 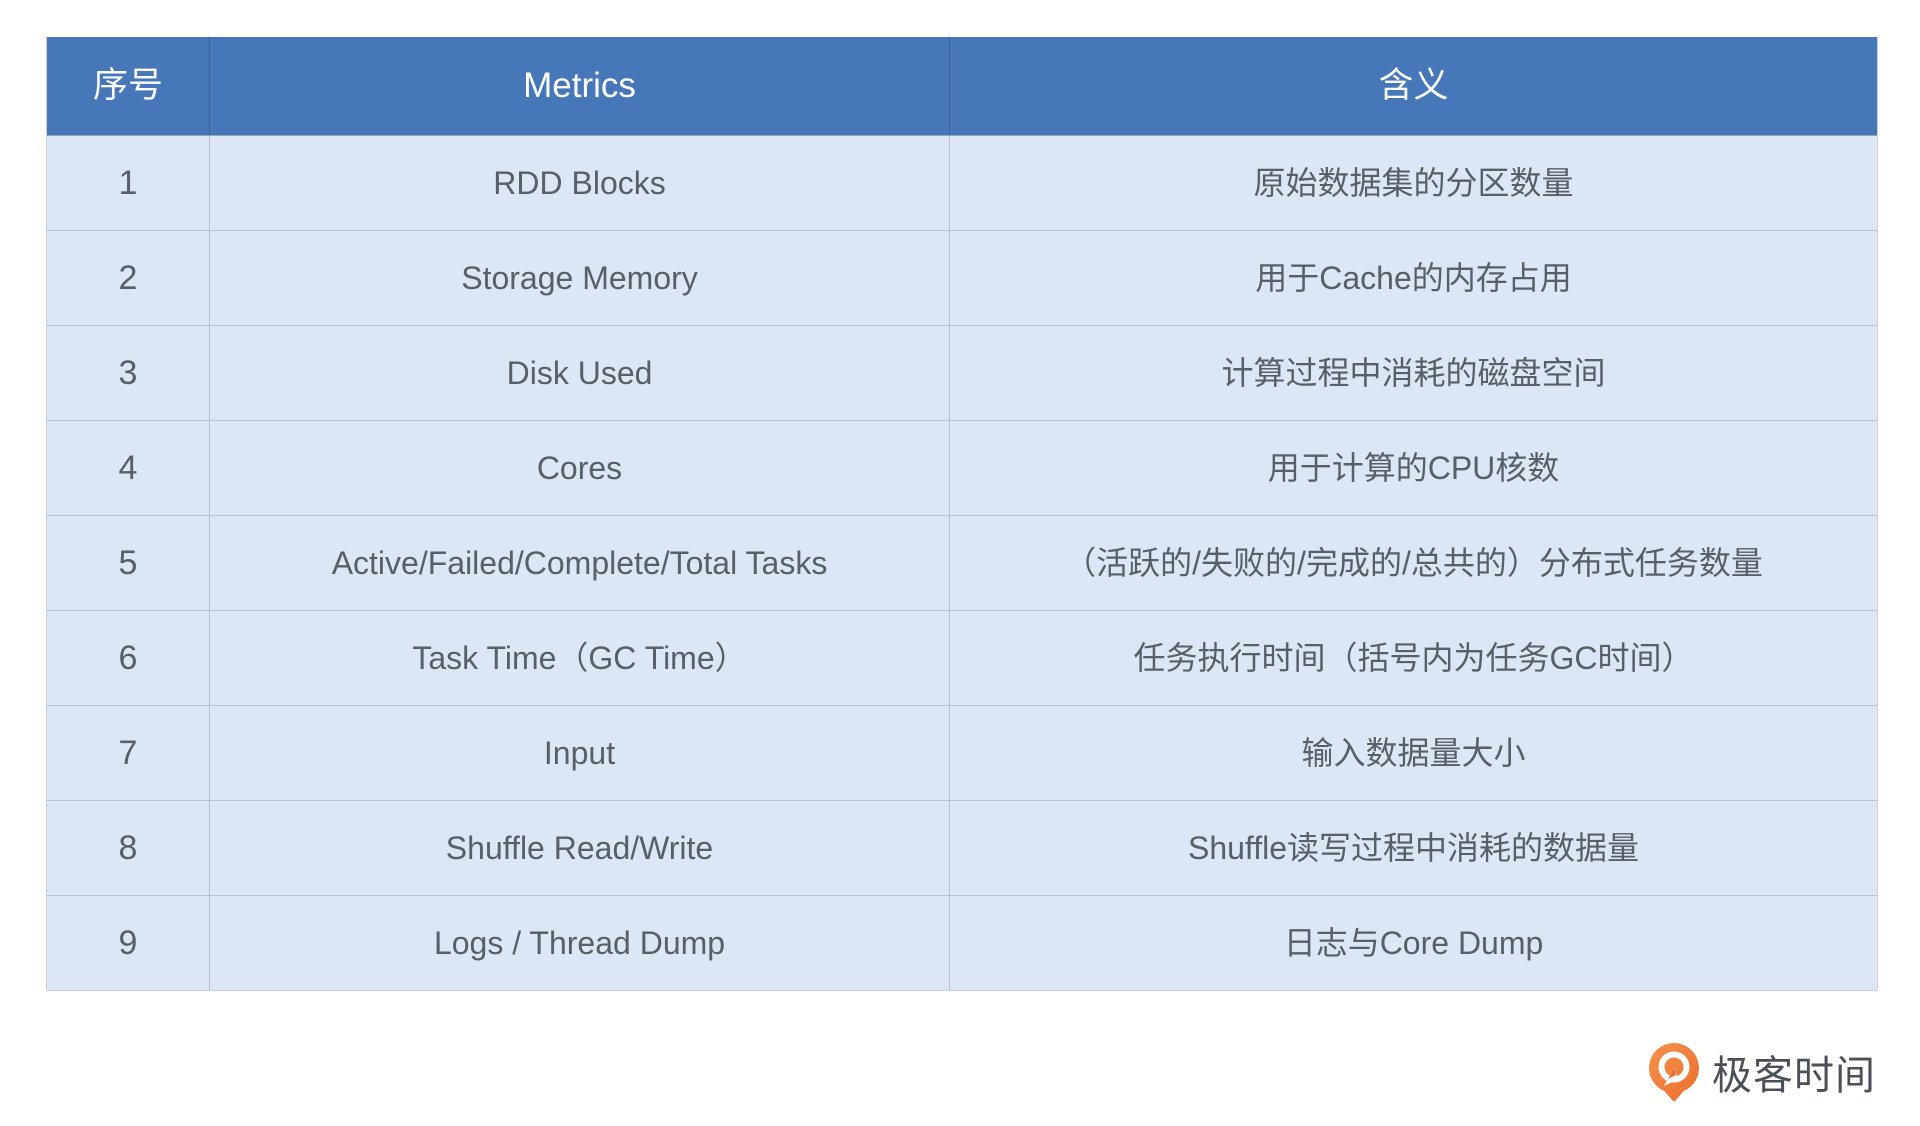 I want to click on row-meaning: 计算过程中消耗的磁盘空间, so click(x=1413, y=373).